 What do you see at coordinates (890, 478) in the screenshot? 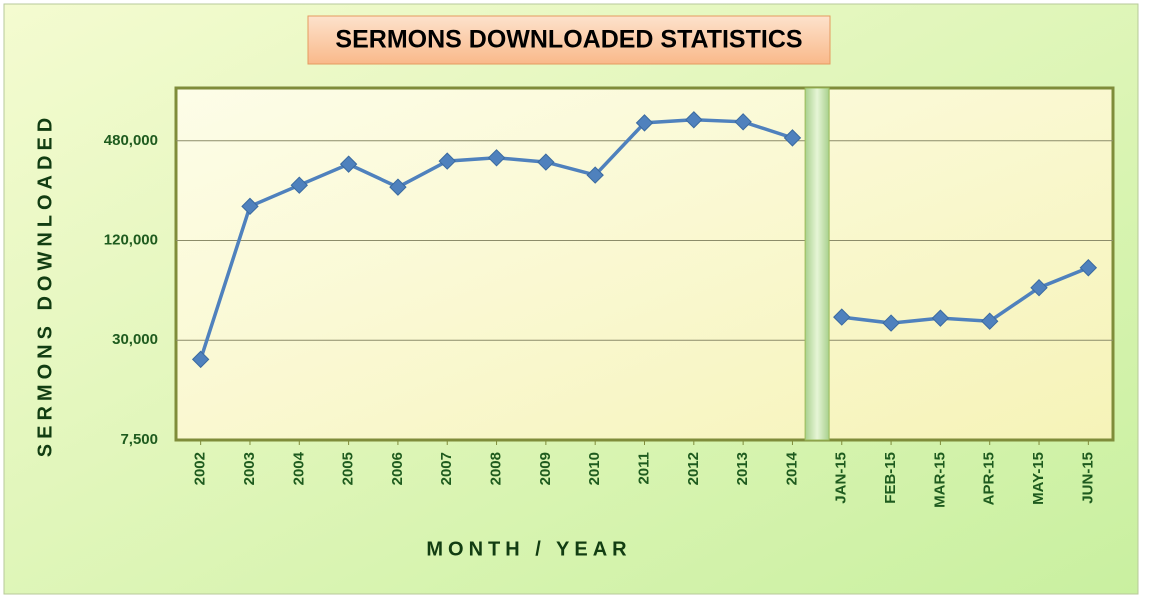
I see `x-tick-label: FEB-15` at bounding box center [890, 478].